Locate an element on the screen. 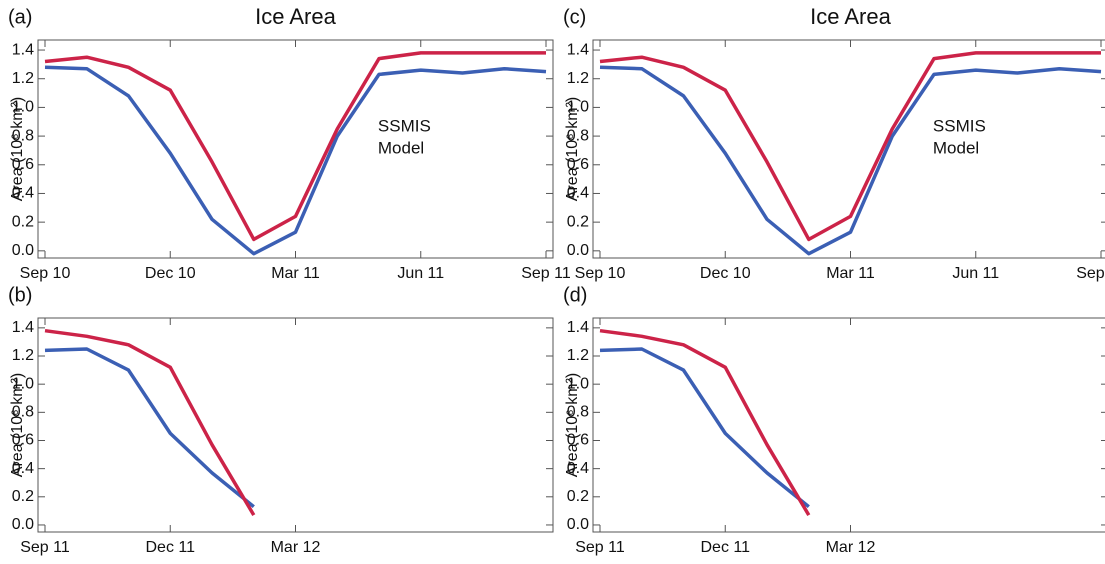 The height and width of the screenshot is (564, 1105). panel-label: (b) is located at coordinates (20, 295).